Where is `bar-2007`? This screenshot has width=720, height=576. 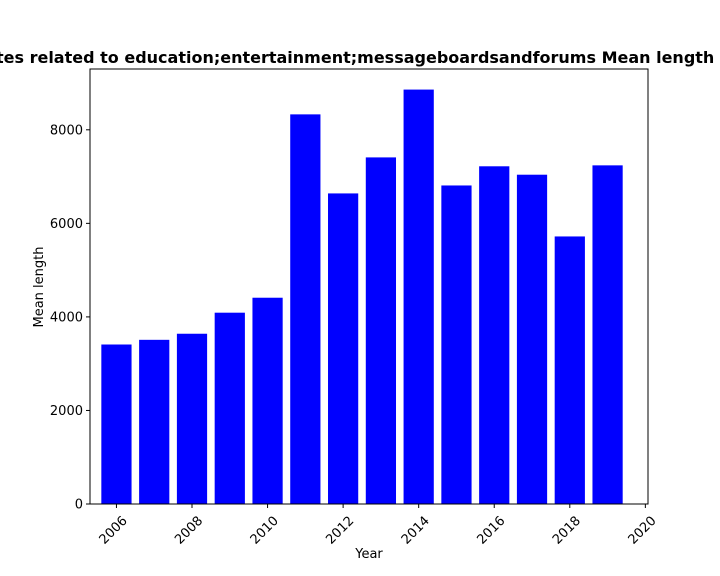
bar-2007 is located at coordinates (154, 421).